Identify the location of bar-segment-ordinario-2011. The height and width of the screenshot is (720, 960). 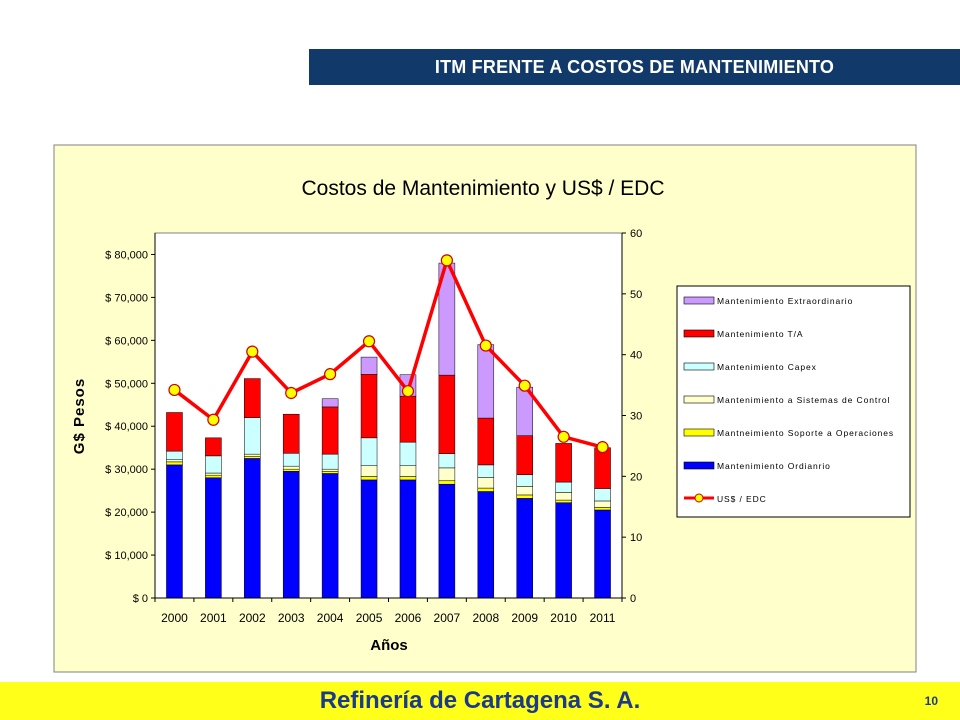
(602, 554).